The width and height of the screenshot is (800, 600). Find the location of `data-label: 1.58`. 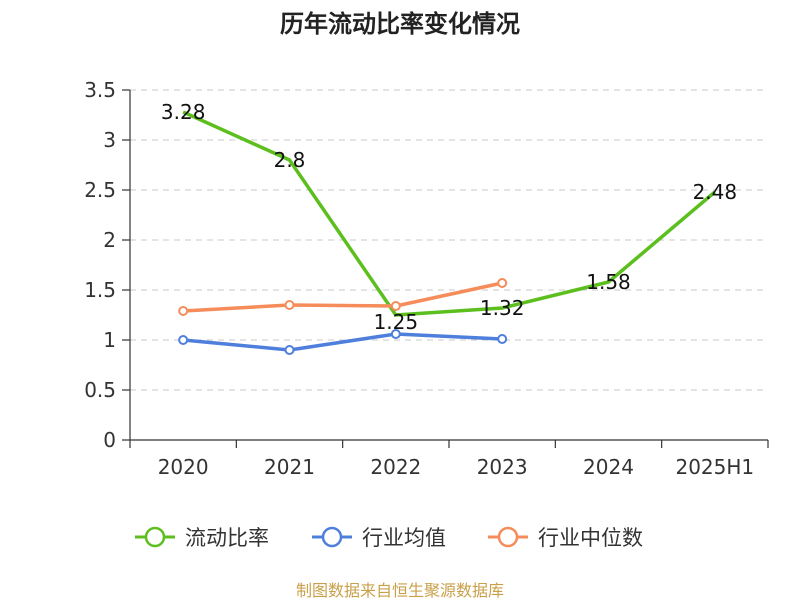

data-label: 1.58 is located at coordinates (608, 282).